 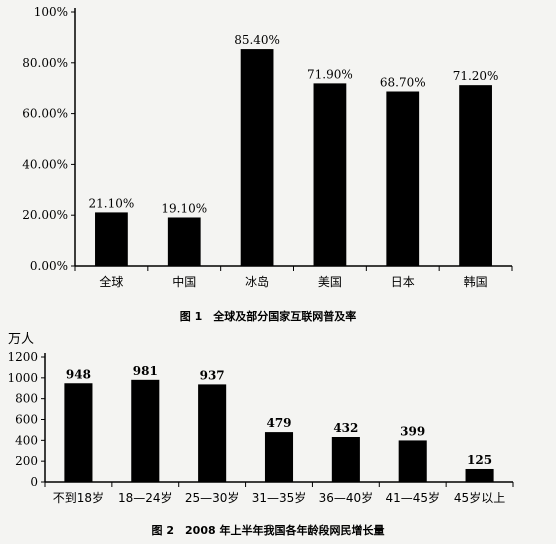 What do you see at coordinates (26, 399) in the screenshot?
I see `chart2-y-tick-label: 800` at bounding box center [26, 399].